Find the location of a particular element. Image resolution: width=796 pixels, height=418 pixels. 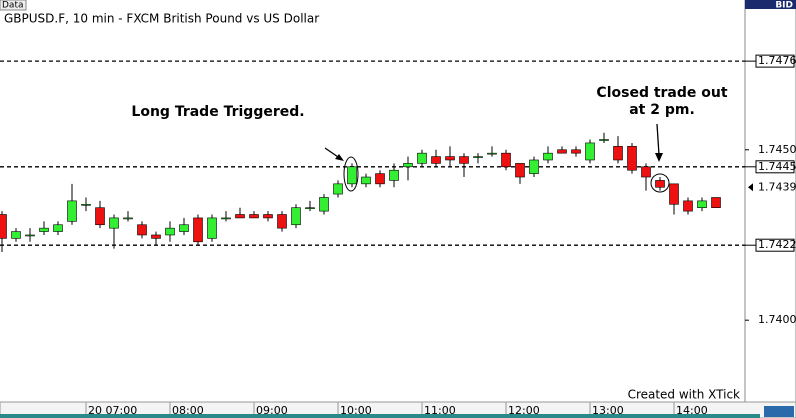

annotation: at 2 pm. is located at coordinates (662, 110).